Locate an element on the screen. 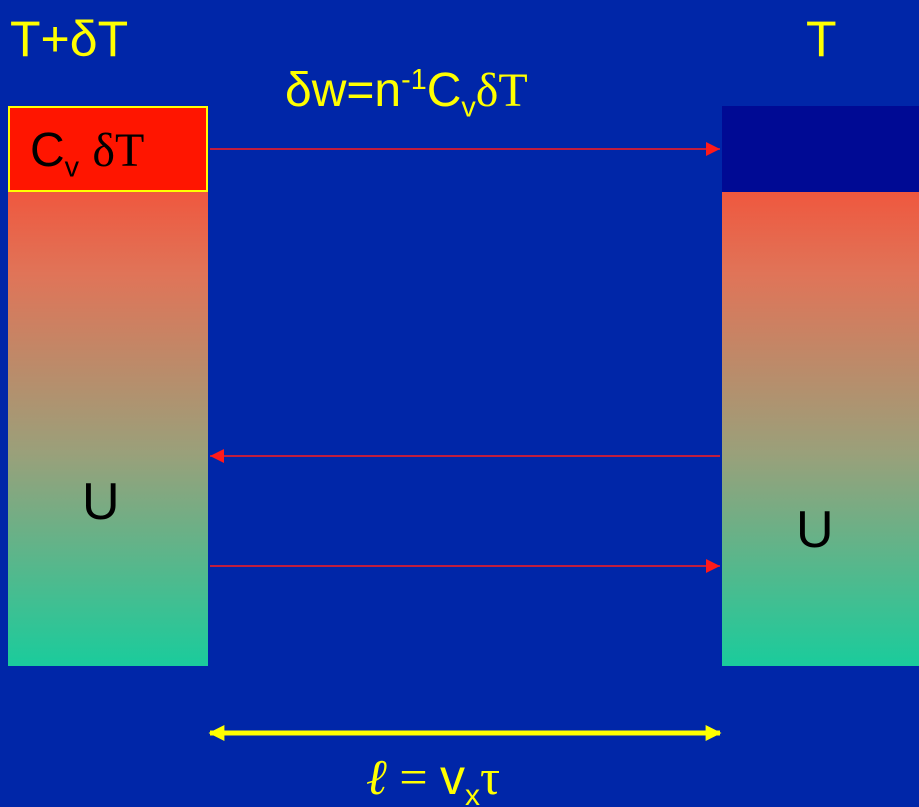 The image size is (919, 807). work-equation-prefix: δw=n is located at coordinates (343, 90).